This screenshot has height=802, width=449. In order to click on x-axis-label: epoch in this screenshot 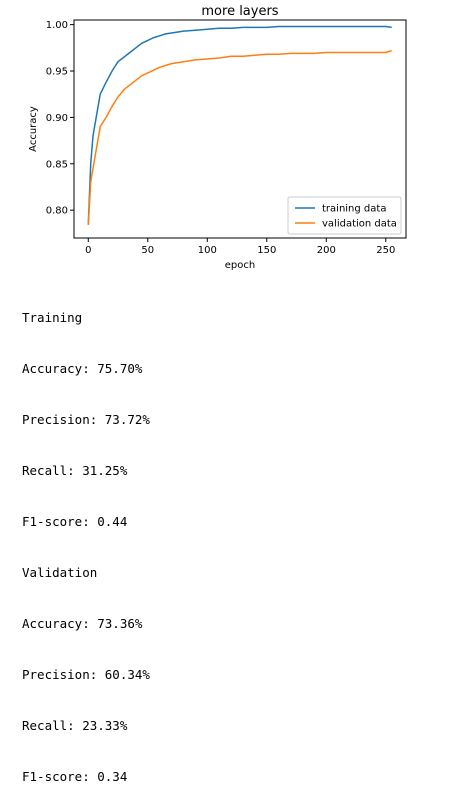, I will do `click(240, 265)`.